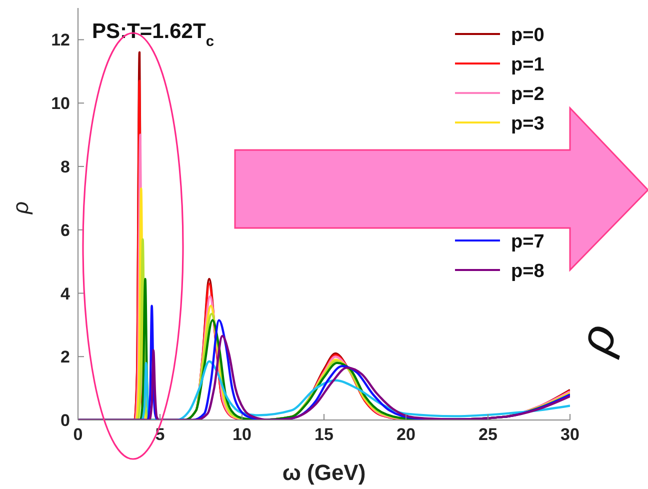 This screenshot has width=648, height=489. What do you see at coordinates (527, 35) in the screenshot?
I see `legend-label: p=0` at bounding box center [527, 35].